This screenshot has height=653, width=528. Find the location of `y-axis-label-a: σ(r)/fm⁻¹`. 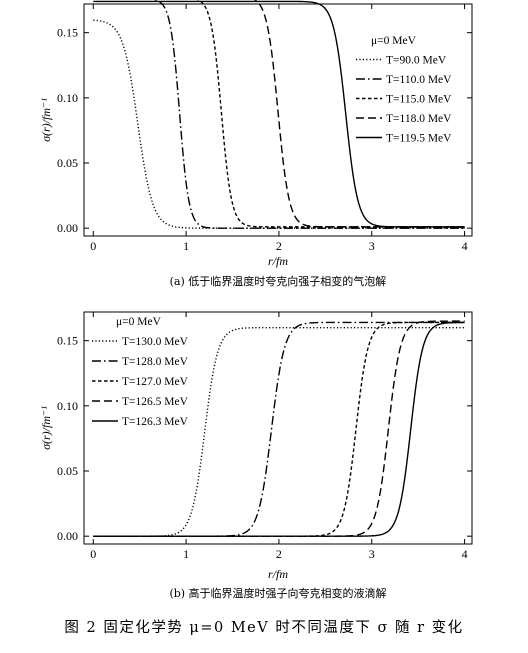

y-axis-label-a: σ(r)/fm⁻¹ is located at coordinates (46, 120).